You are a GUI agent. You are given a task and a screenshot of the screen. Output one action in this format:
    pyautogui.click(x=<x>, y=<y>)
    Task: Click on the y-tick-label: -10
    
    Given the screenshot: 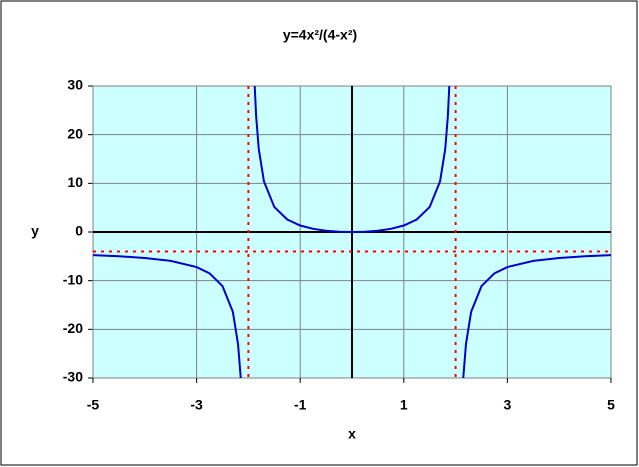 What is the action you would take?
    pyautogui.click(x=73, y=279)
    